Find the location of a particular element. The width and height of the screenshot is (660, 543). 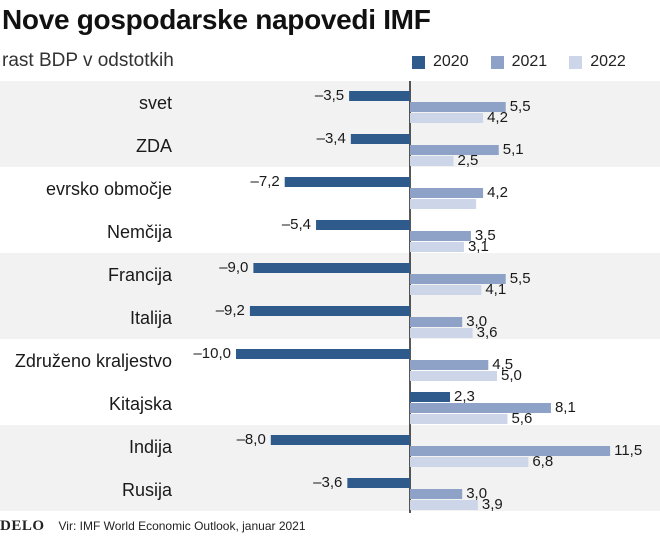

data-label-2020: –9,2 is located at coordinates (230, 310).